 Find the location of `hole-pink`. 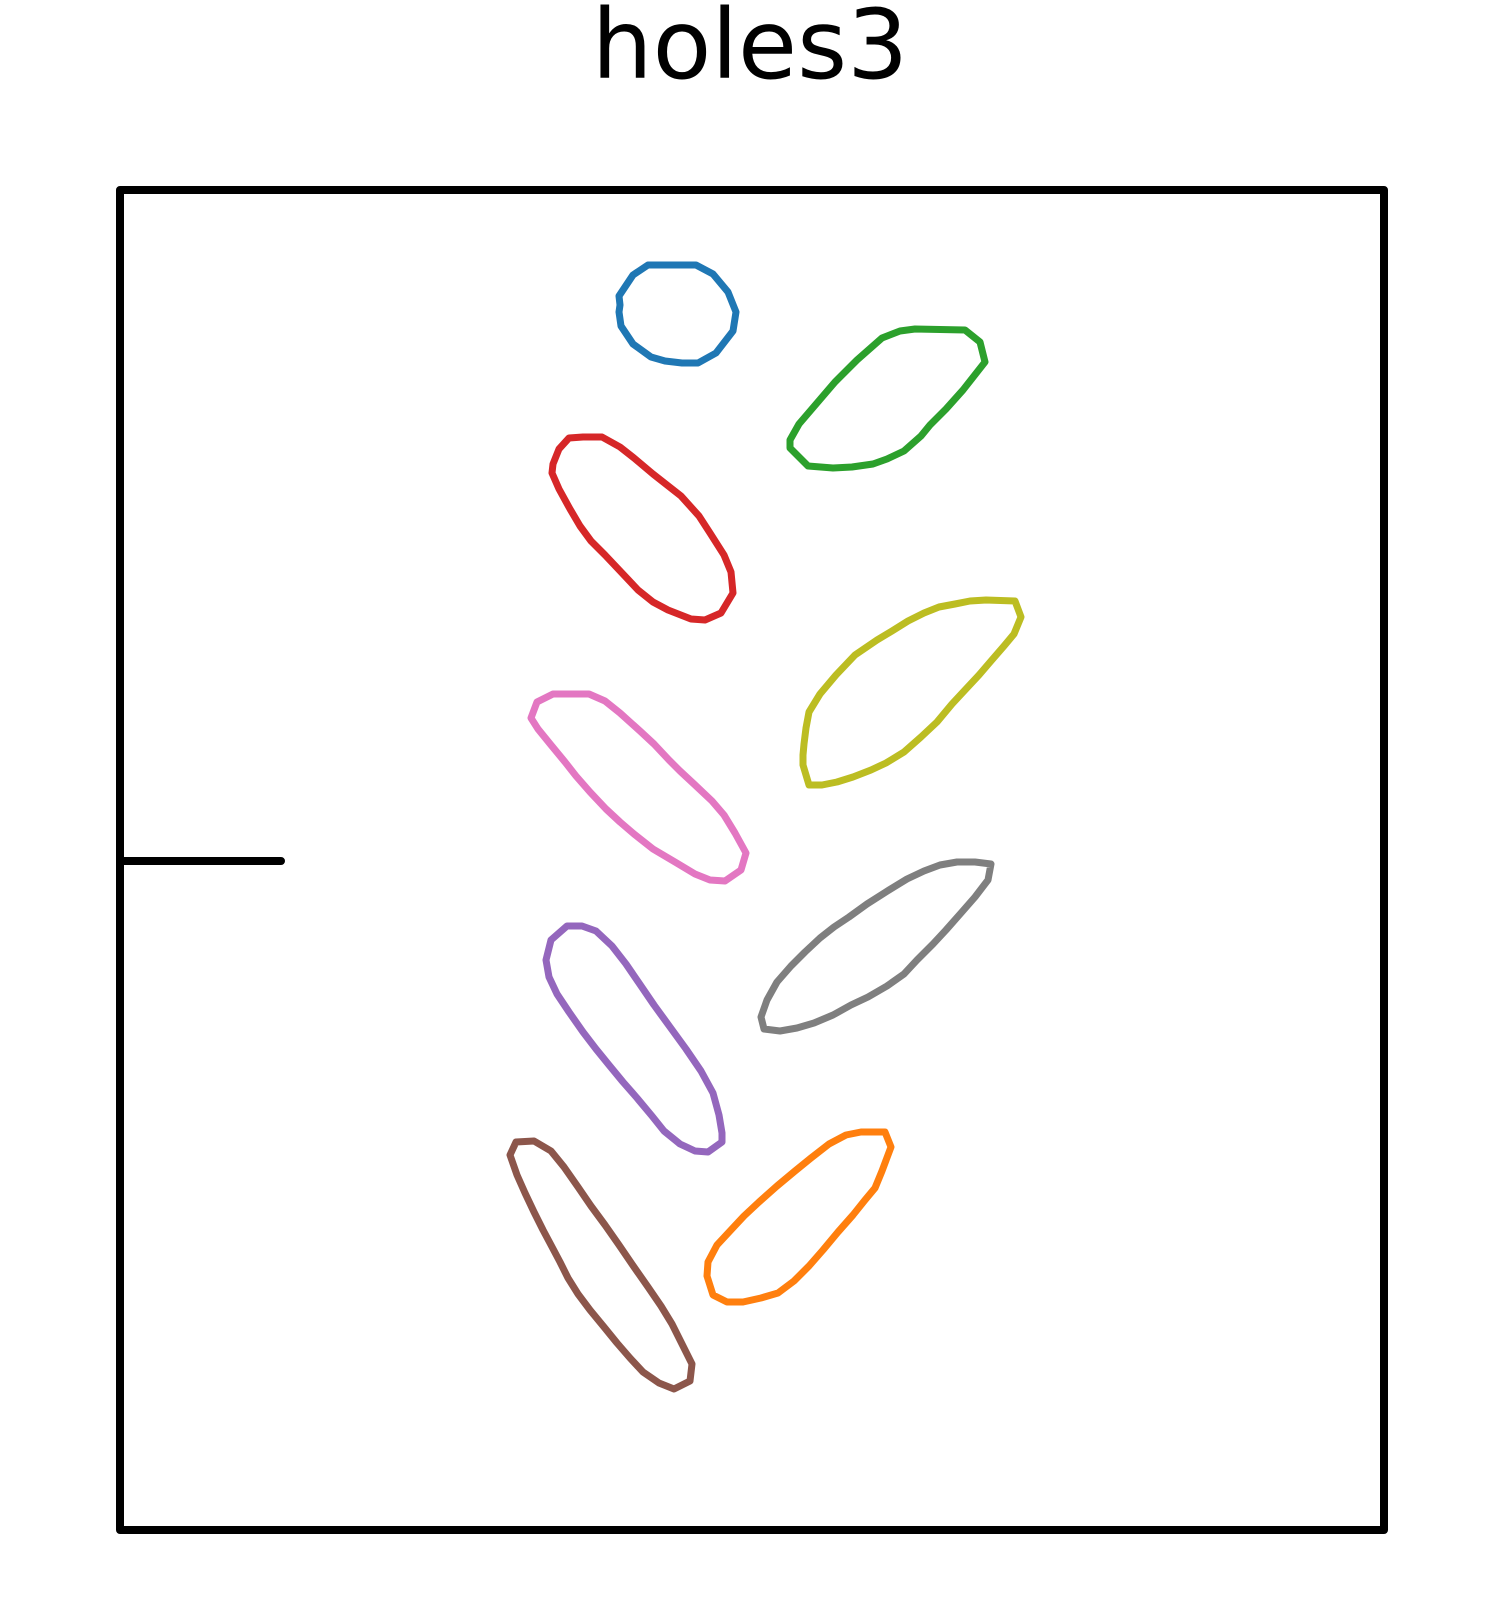

hole-pink is located at coordinates (638, 787).